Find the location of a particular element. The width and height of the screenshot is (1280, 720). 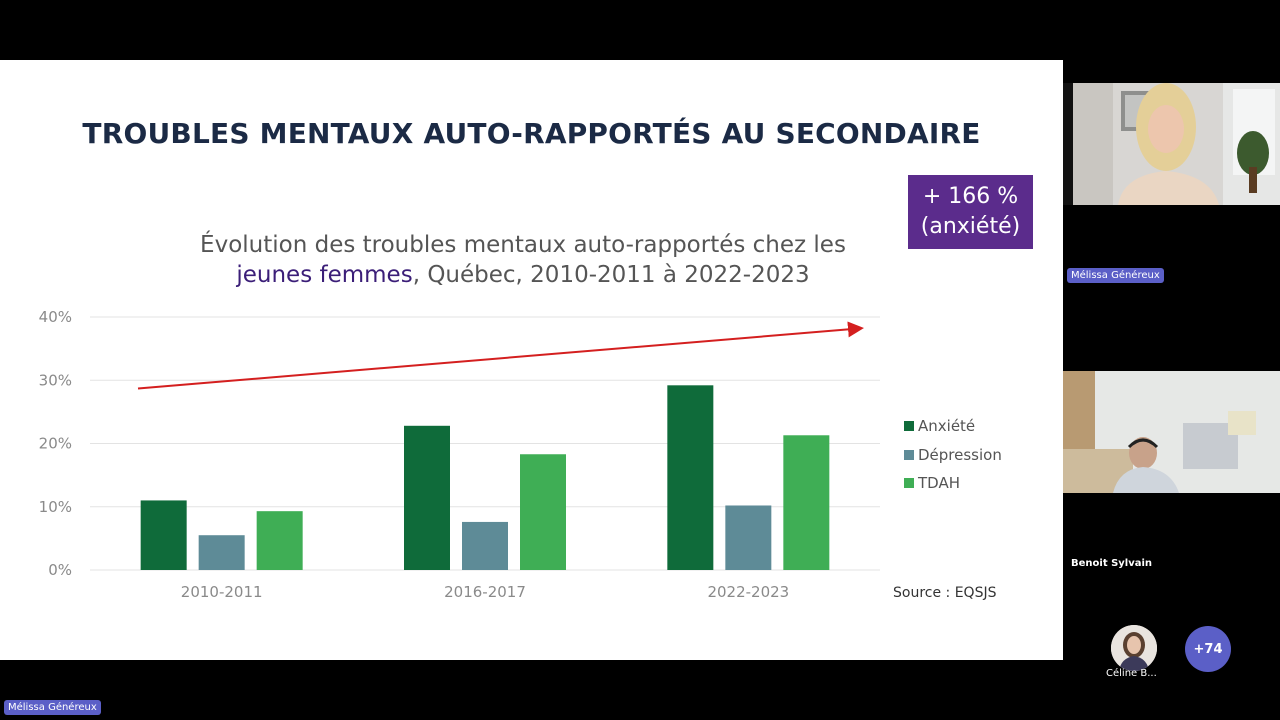

presenter-label: Mélissa Généreux is located at coordinates (52, 707).